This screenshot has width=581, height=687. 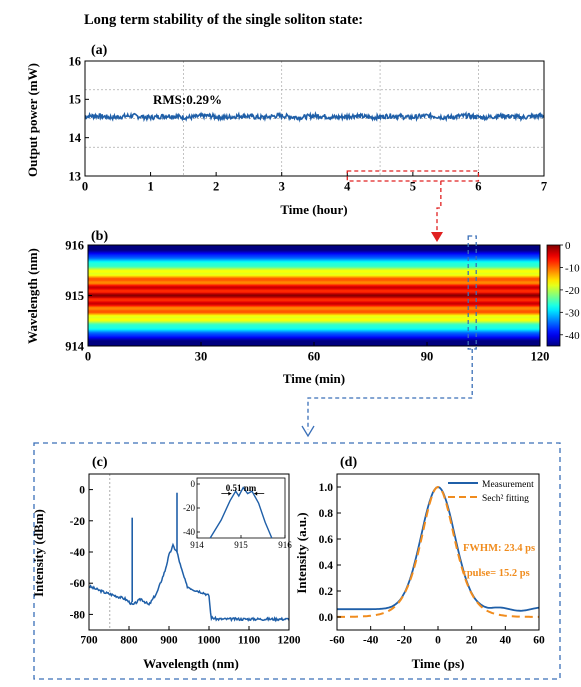 What do you see at coordinates (326, 592) in the screenshot?
I see `panel-d-ytick-label: 0.2` at bounding box center [326, 592].